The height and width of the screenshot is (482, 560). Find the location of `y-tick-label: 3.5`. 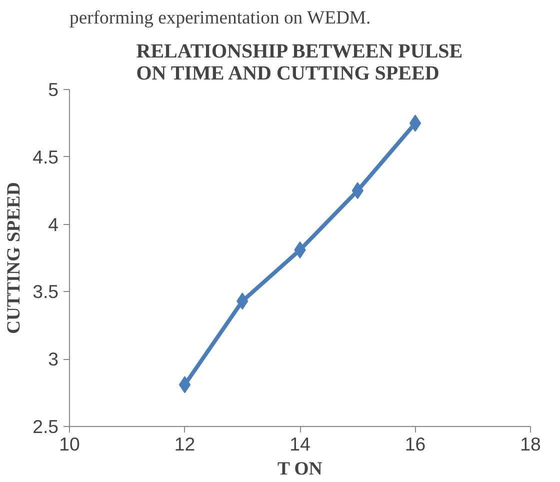

y-tick-label: 3.5 is located at coordinates (45, 291).